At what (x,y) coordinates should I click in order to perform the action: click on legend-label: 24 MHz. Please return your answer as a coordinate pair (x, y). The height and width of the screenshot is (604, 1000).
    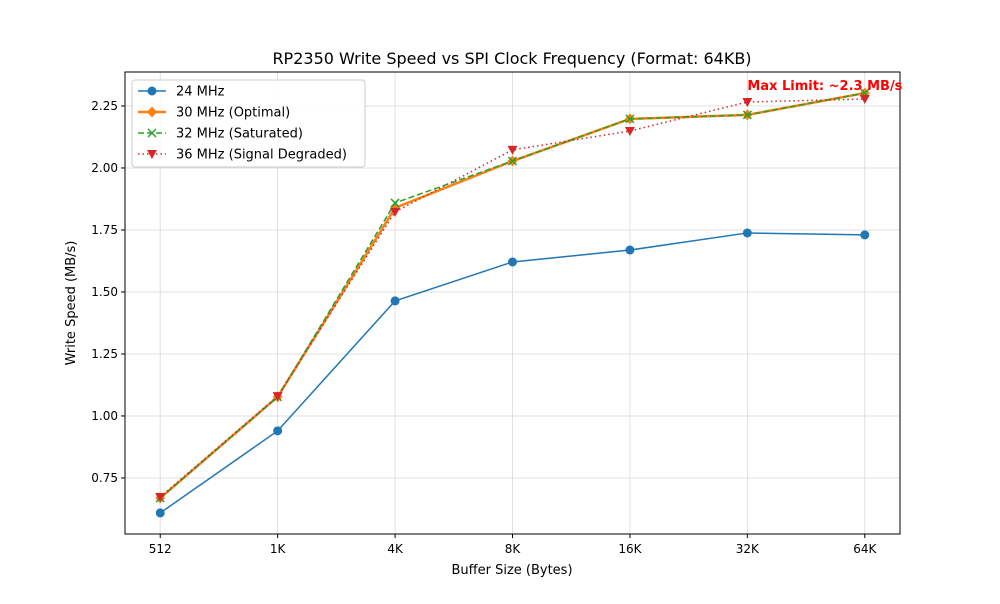
    Looking at the image, I should click on (200, 92).